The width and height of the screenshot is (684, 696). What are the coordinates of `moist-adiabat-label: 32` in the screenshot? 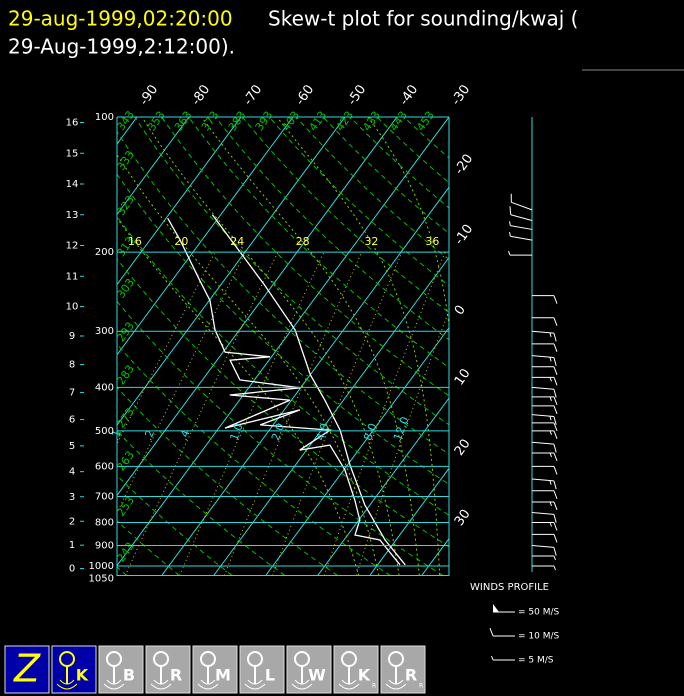 It's located at (371, 241).